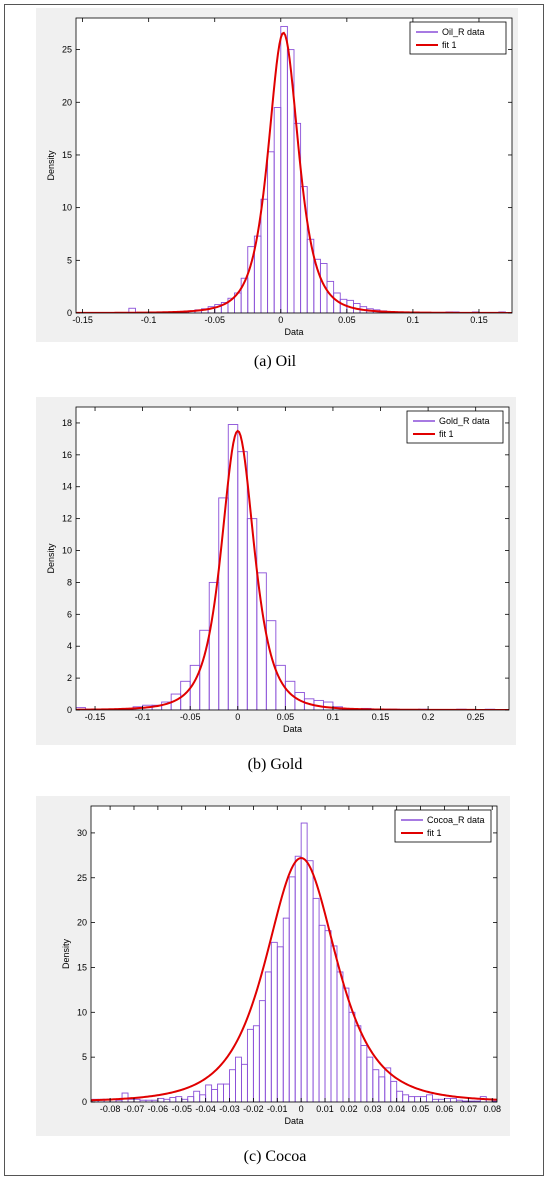 The image size is (550, 1181). Describe the element at coordinates (67, 455) in the screenshot. I see `gold-y-tick-label: 16` at that location.